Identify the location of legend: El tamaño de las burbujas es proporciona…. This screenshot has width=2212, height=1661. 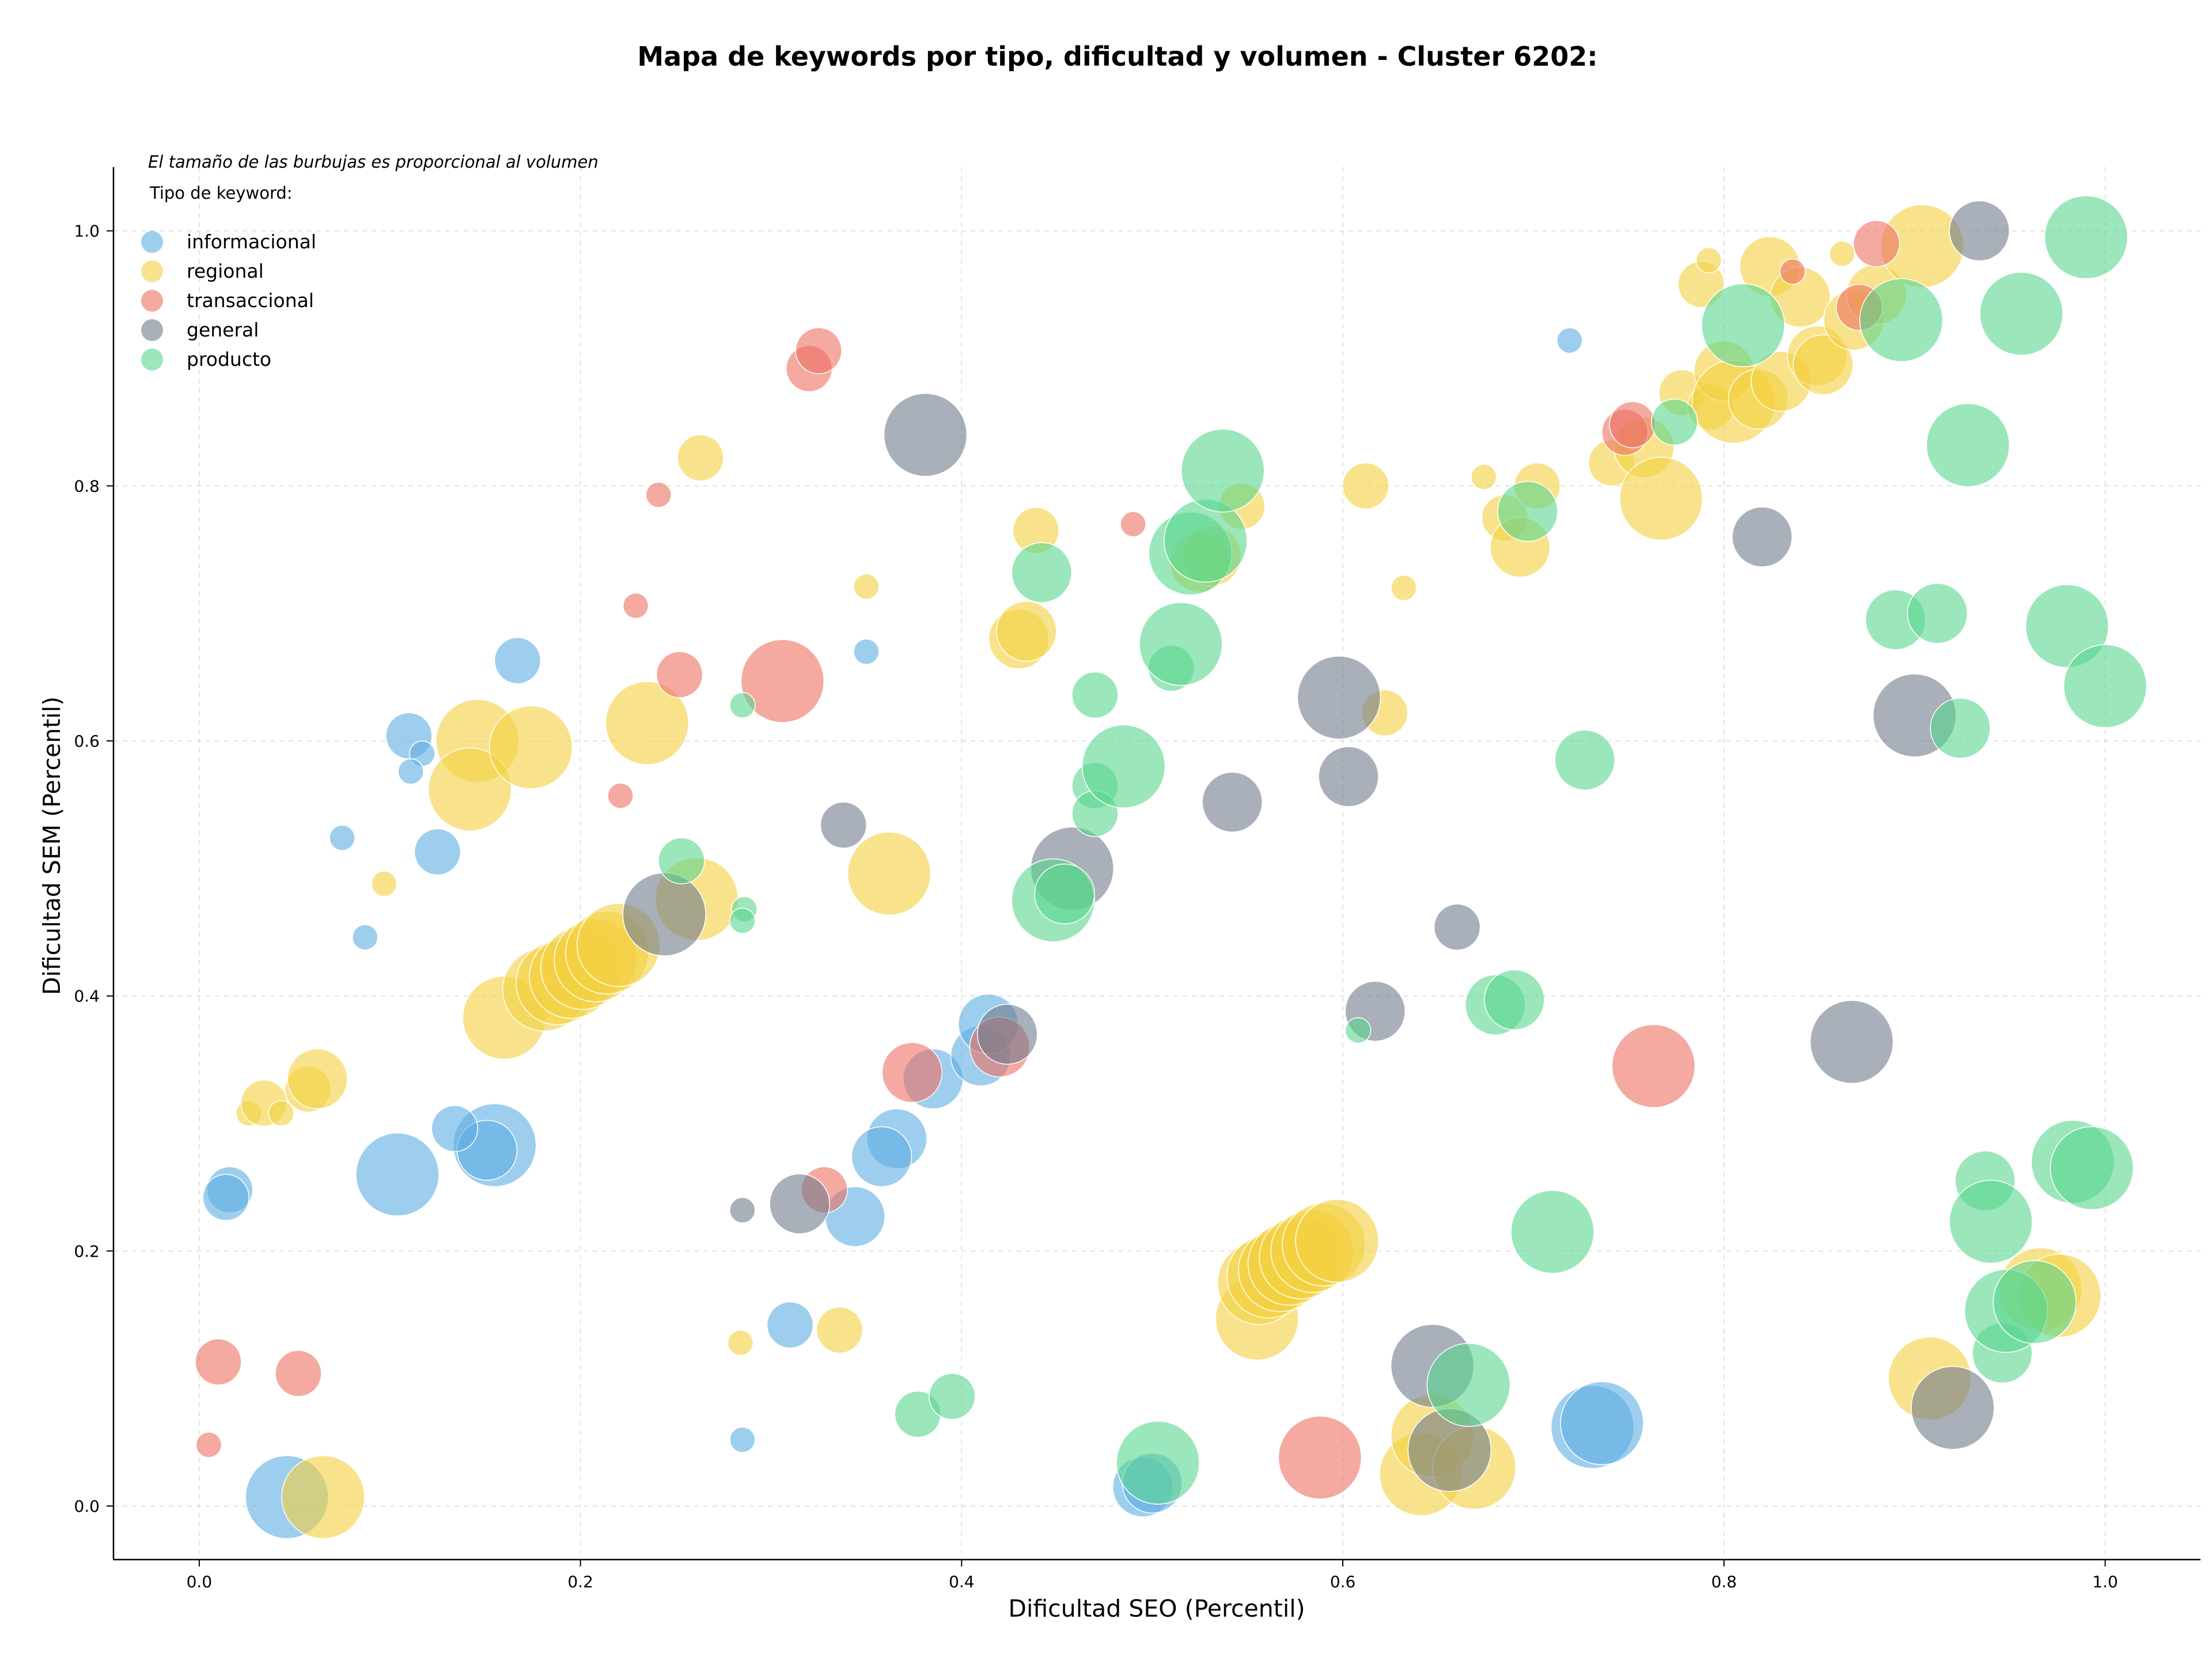
(370, 261).